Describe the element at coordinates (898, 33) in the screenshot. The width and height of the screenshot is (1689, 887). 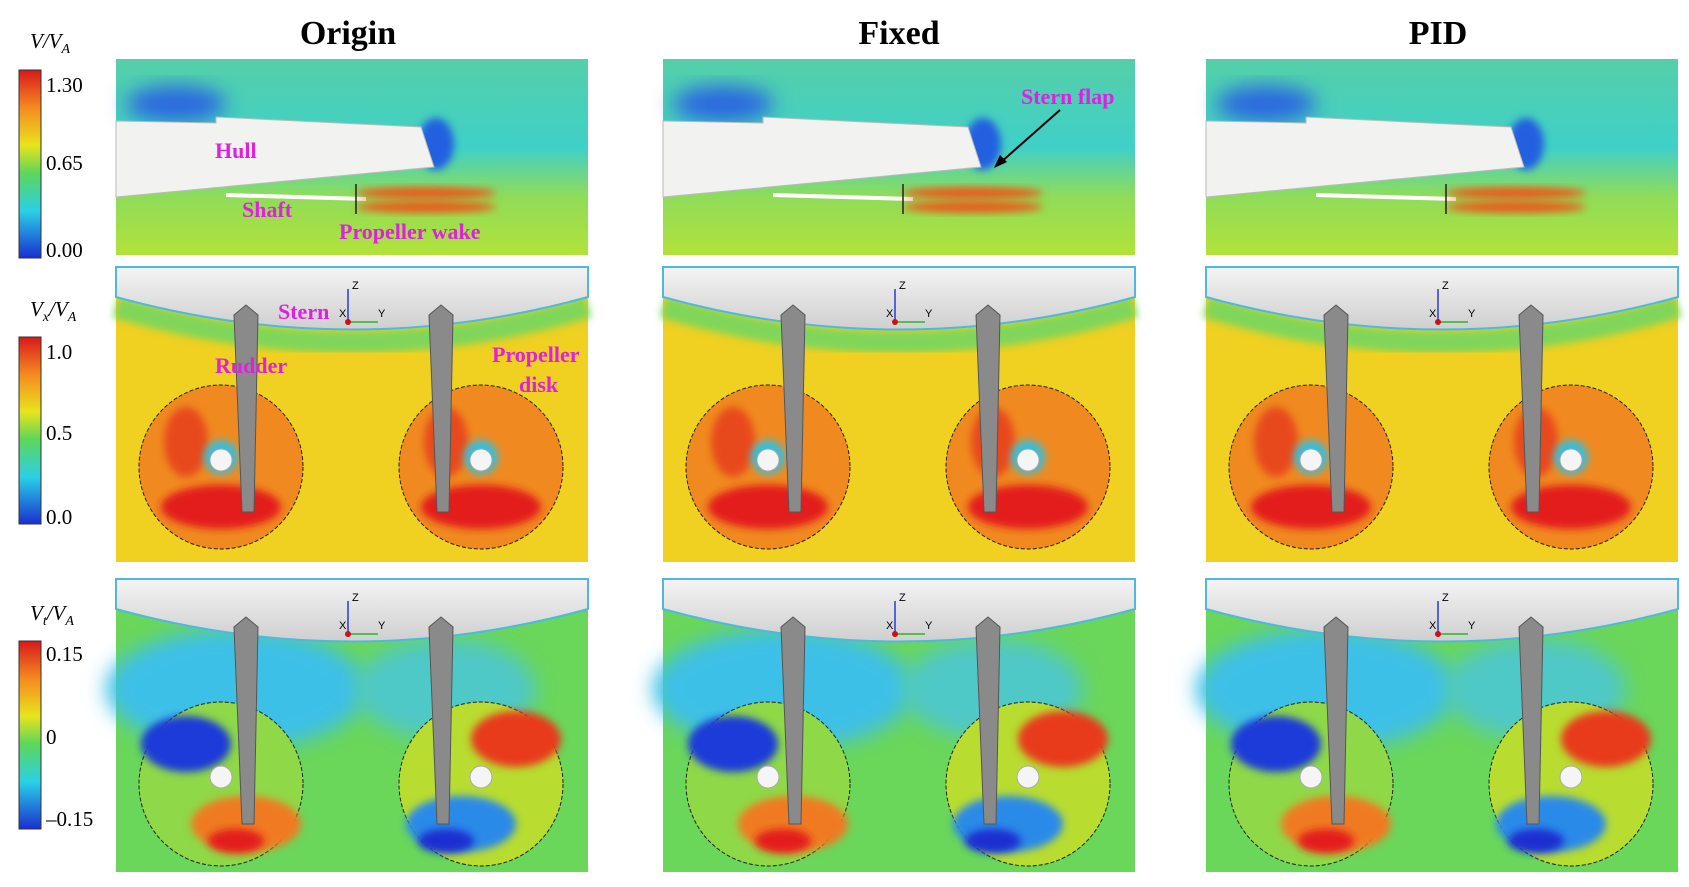
I see `column-title: Fixed` at that location.